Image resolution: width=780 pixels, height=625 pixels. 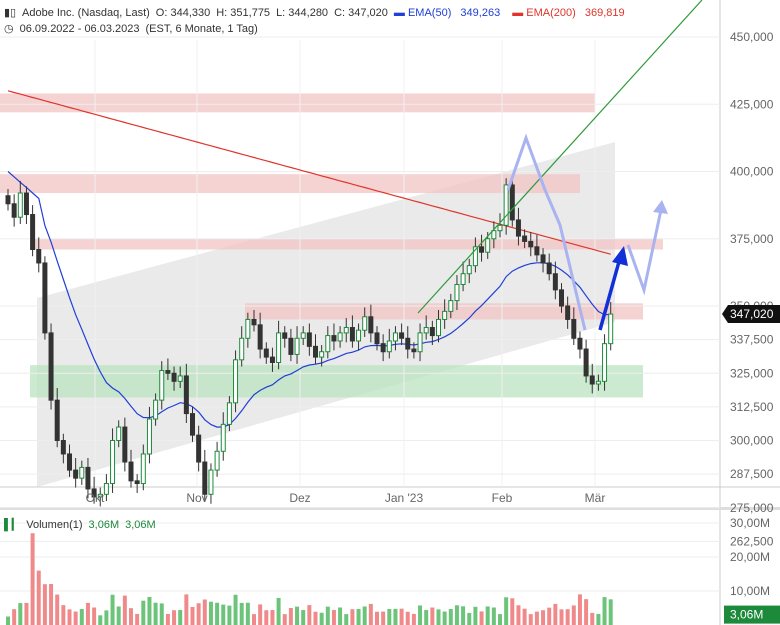 I want to click on support-zone, so click(x=336, y=381).